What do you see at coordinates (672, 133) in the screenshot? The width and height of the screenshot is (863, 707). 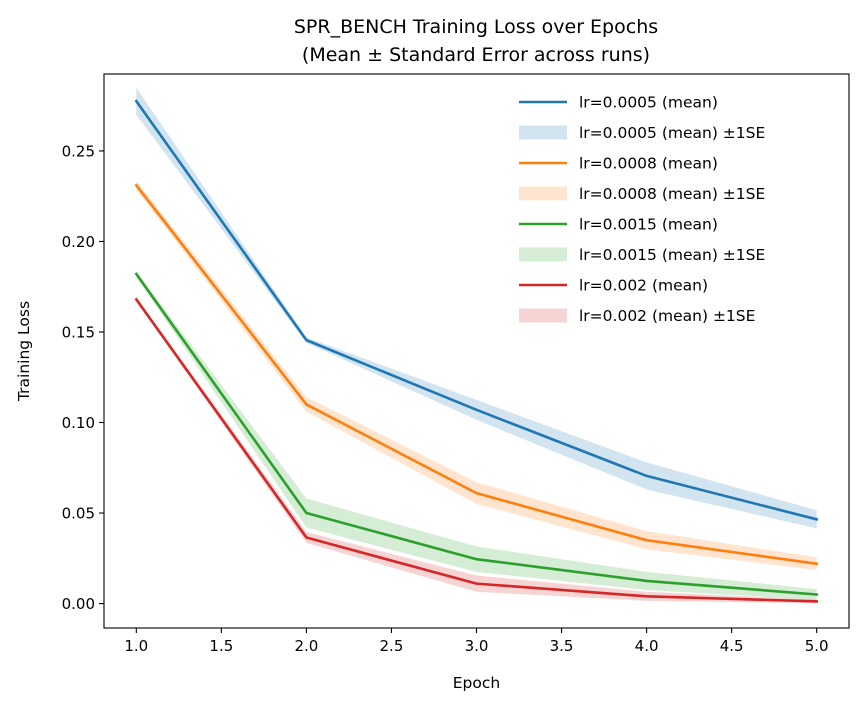 I see `legend-label: lr=0.0005 (mean) ±1SE` at bounding box center [672, 133].